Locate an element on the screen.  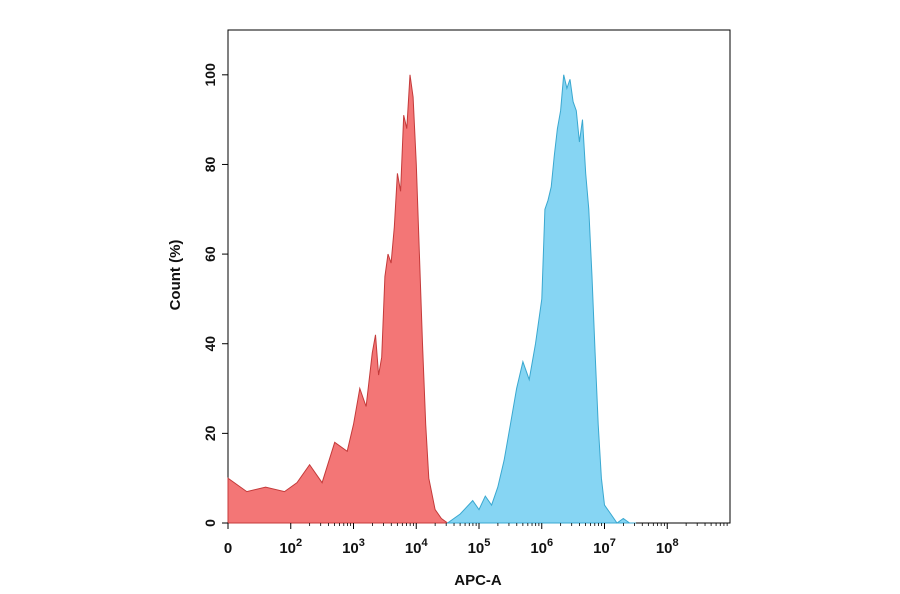
y-axis-title: Count (%) is located at coordinates (175, 275).